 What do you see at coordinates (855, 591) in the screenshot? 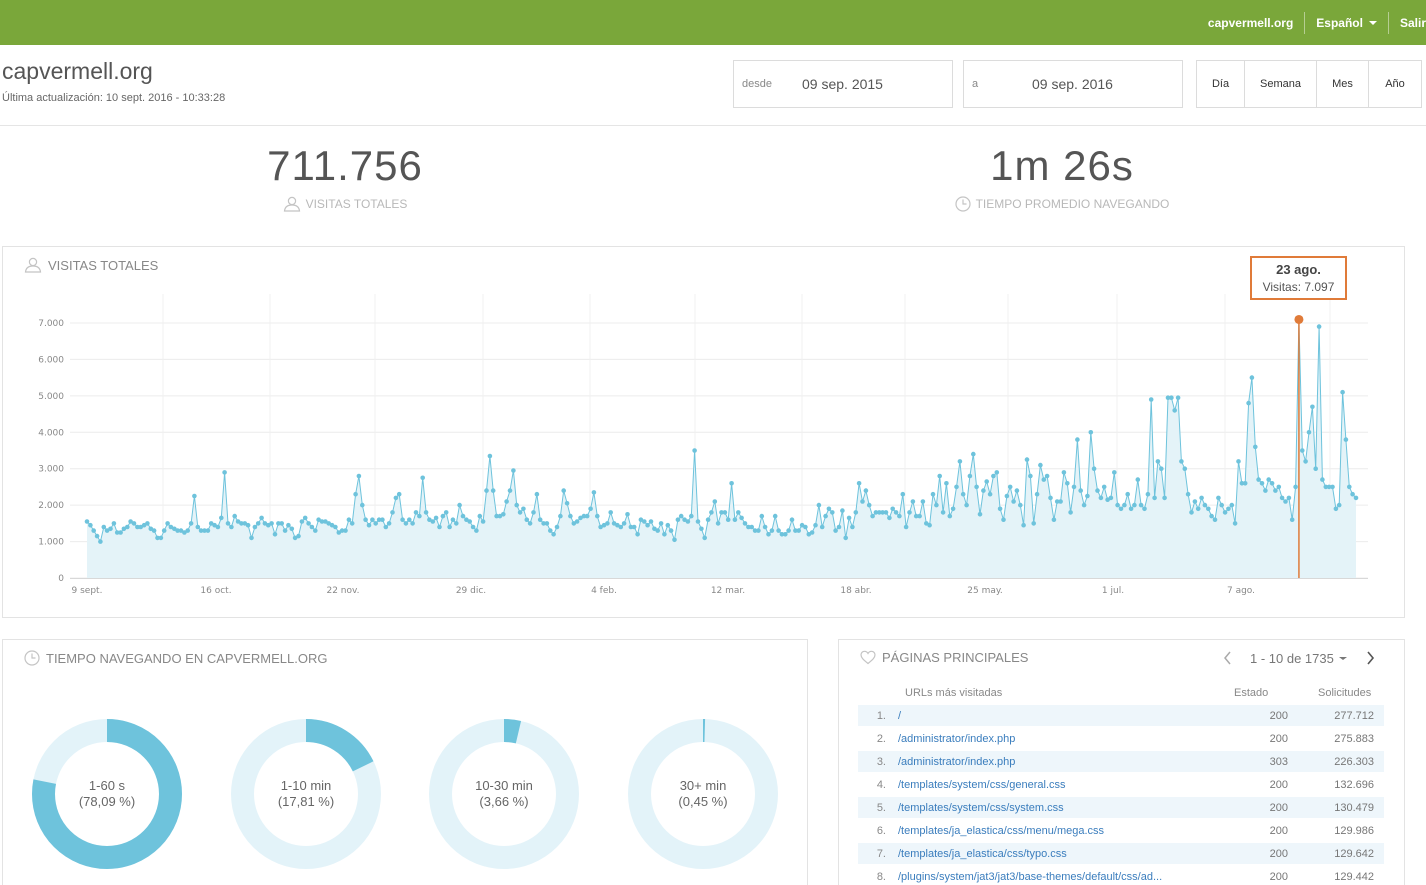
I see `x-tick-label: 18 abr.` at bounding box center [855, 591].